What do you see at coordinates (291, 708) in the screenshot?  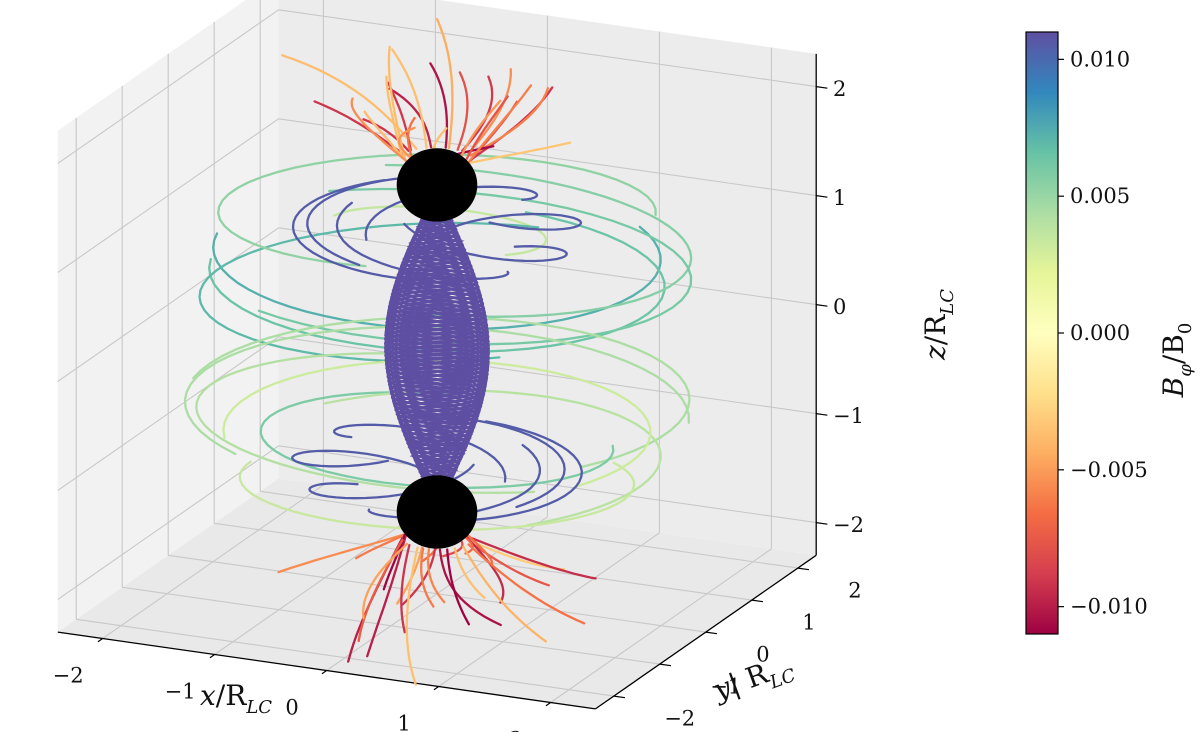 I see `x-tick-label: 0` at bounding box center [291, 708].